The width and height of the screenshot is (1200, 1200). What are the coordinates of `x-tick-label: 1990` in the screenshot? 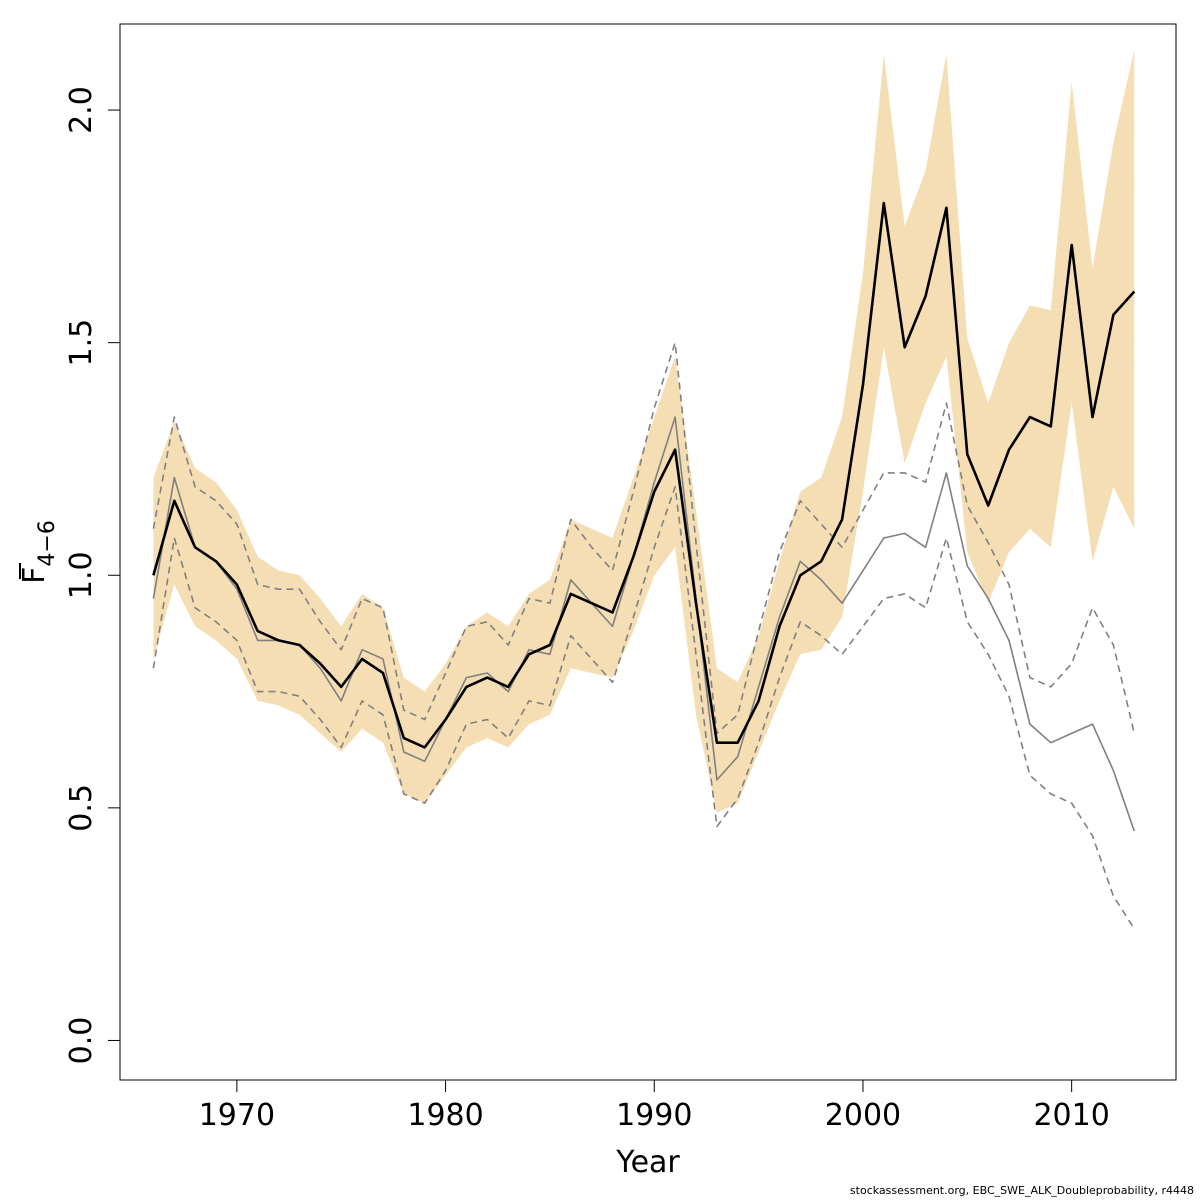 It's located at (654, 1115).